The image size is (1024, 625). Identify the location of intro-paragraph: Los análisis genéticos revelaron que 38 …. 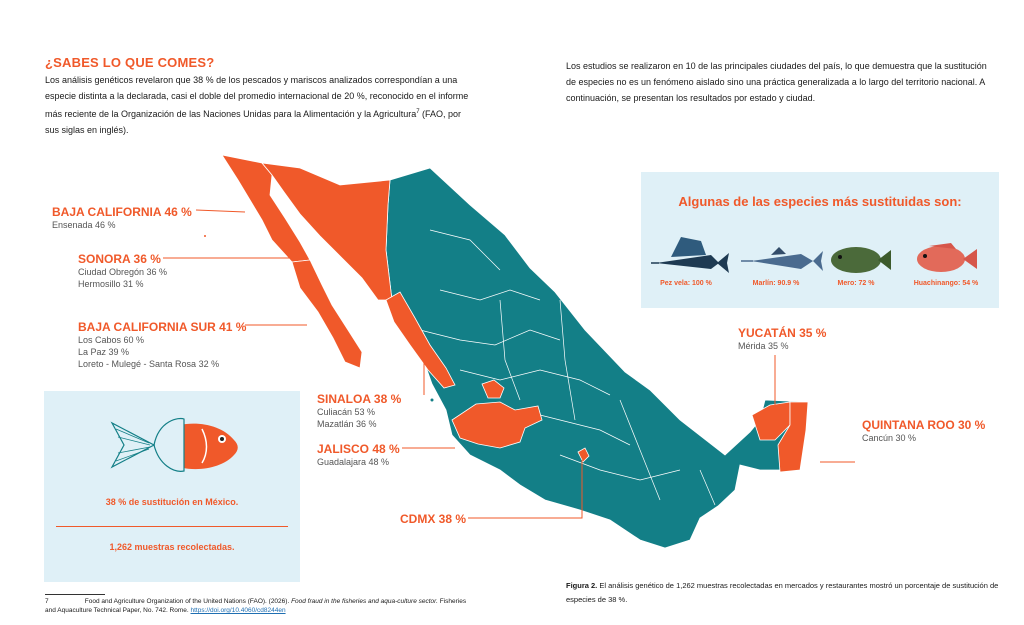
(260, 105).